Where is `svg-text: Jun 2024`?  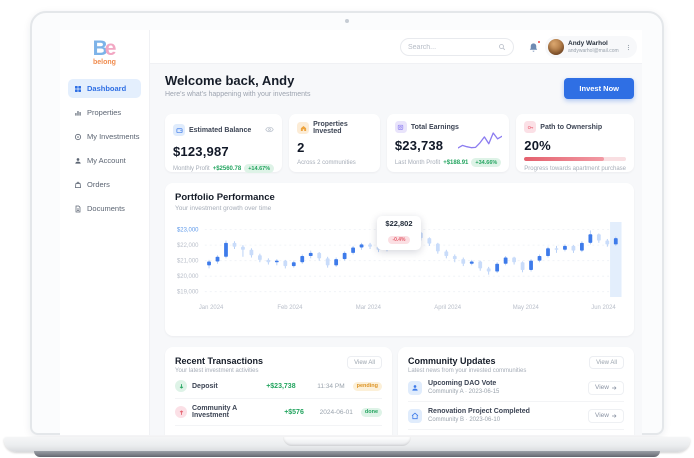 svg-text: Jun 2024 is located at coordinates (603, 308).